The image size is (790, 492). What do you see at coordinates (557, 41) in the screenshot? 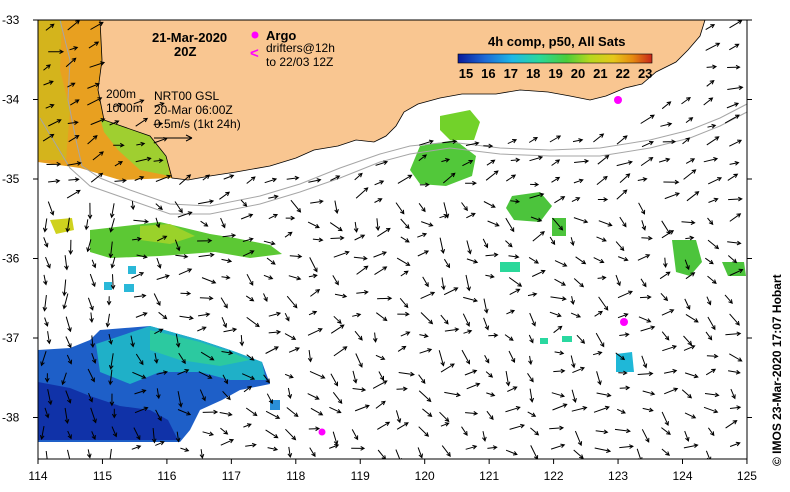
I see `legend-title: 4h comp, p50, All Sats` at bounding box center [557, 41].